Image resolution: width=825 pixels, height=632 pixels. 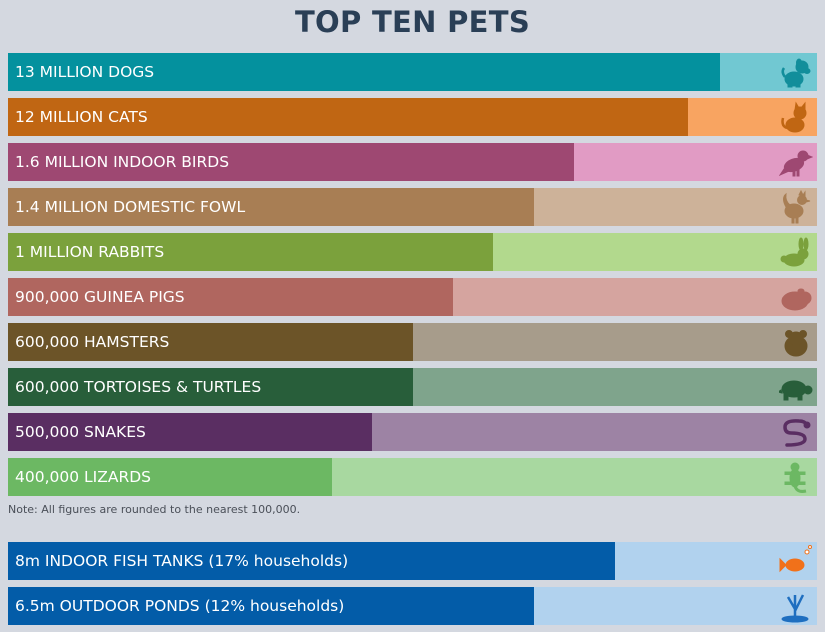 I want to click on bar-label: 600,000 TORTOISES & TURTLES, so click(x=138, y=387).